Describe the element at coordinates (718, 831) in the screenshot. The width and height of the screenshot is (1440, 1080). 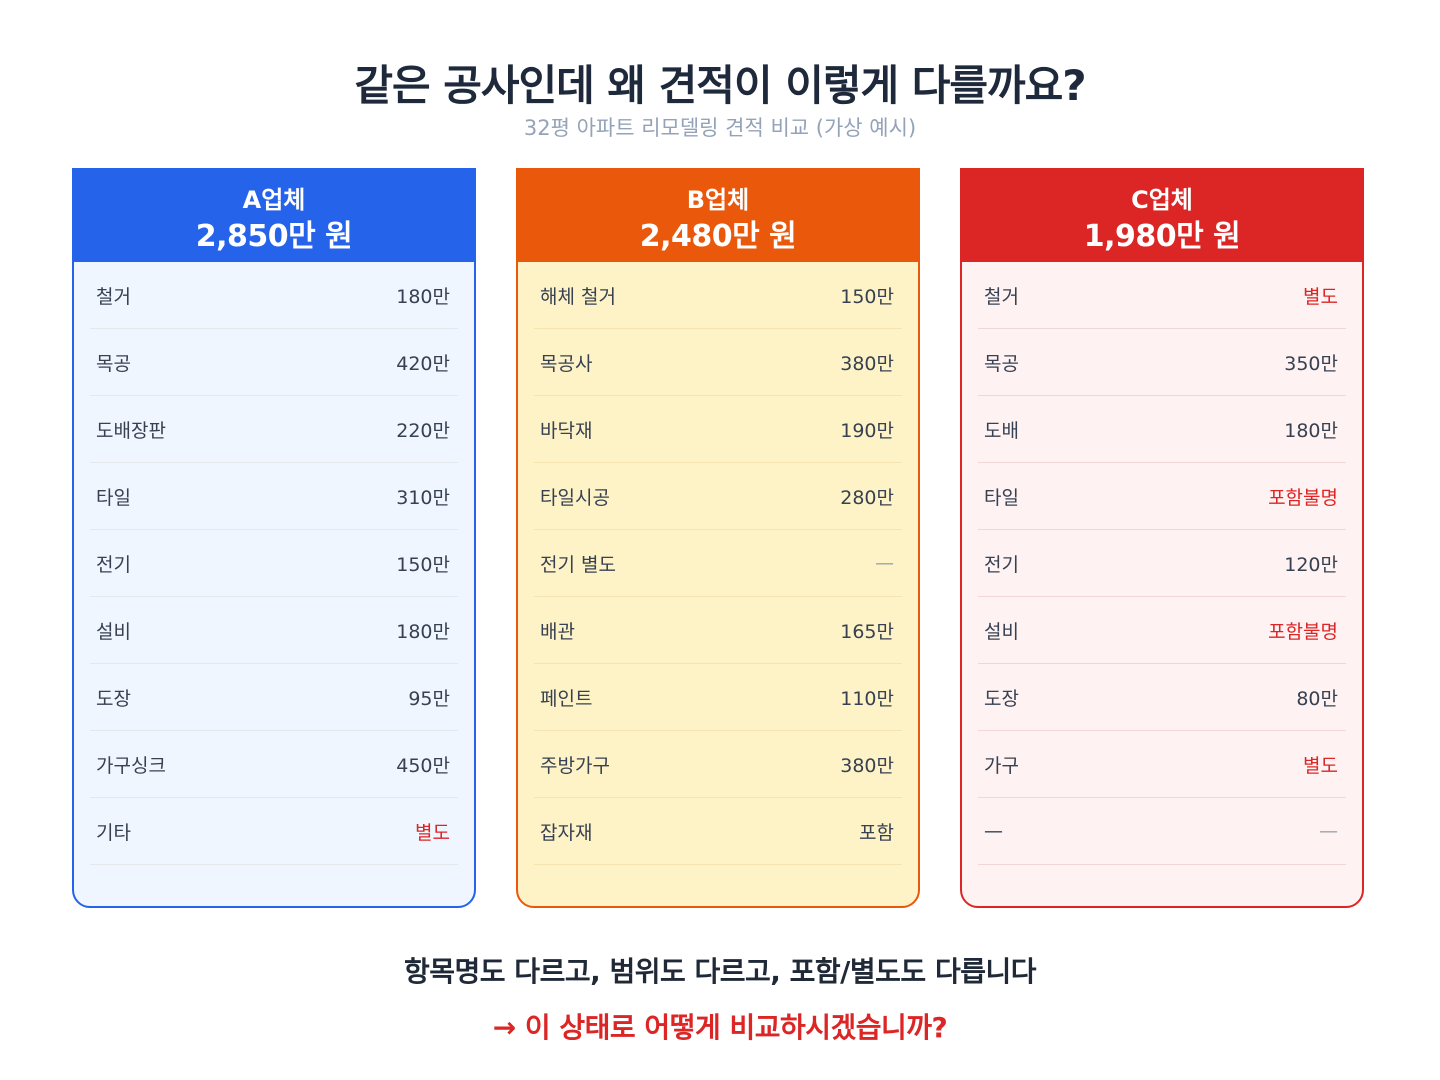
I see `line-item-row: 잡자재 포함` at that location.